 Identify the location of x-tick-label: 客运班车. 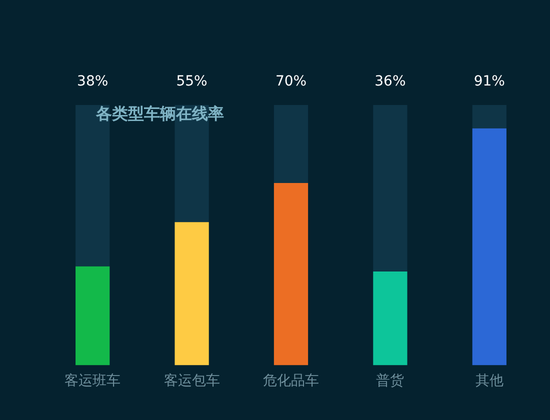
(92, 381).